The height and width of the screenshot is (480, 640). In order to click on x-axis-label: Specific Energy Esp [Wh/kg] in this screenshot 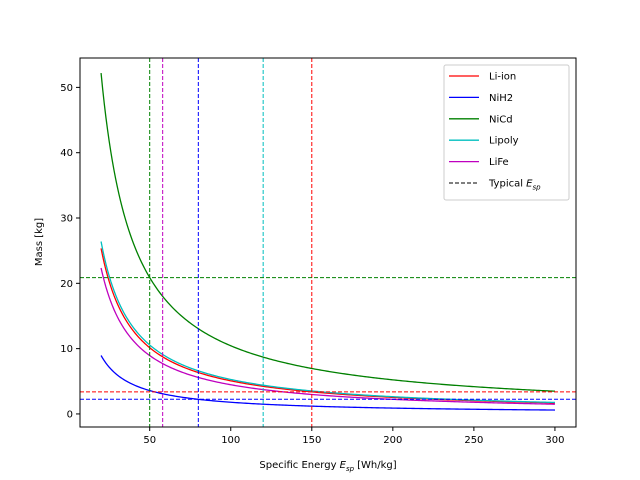, I will do `click(327, 466)`.